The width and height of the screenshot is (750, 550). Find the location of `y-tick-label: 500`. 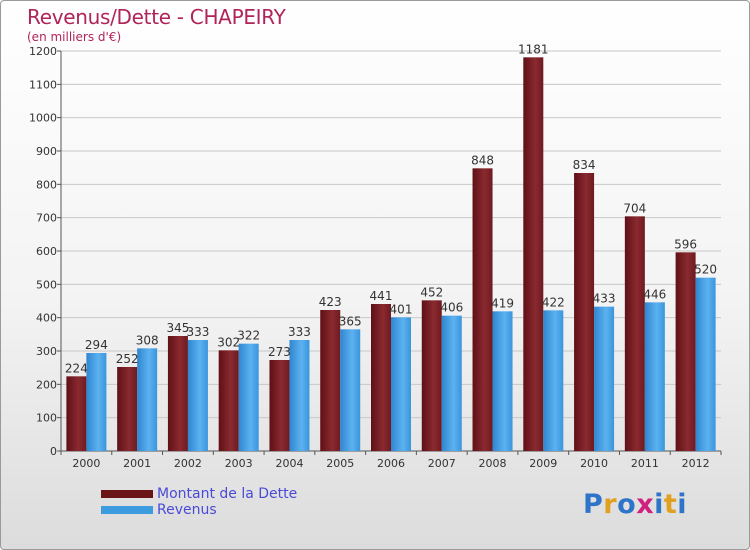

y-tick-label: 500 is located at coordinates (46, 284).